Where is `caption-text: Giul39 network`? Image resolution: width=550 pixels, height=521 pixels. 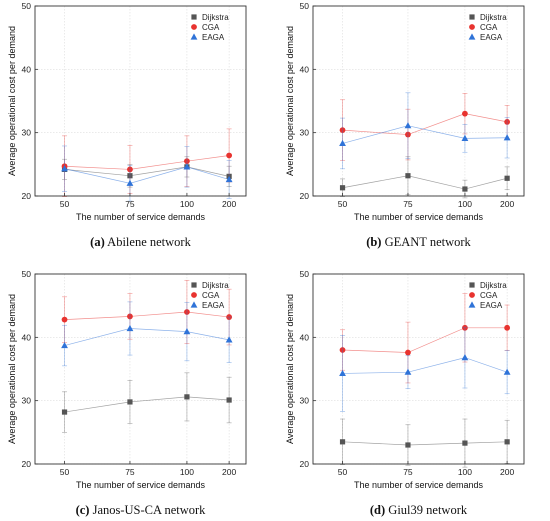
caption-text: Giul39 network is located at coordinates (426, 510).